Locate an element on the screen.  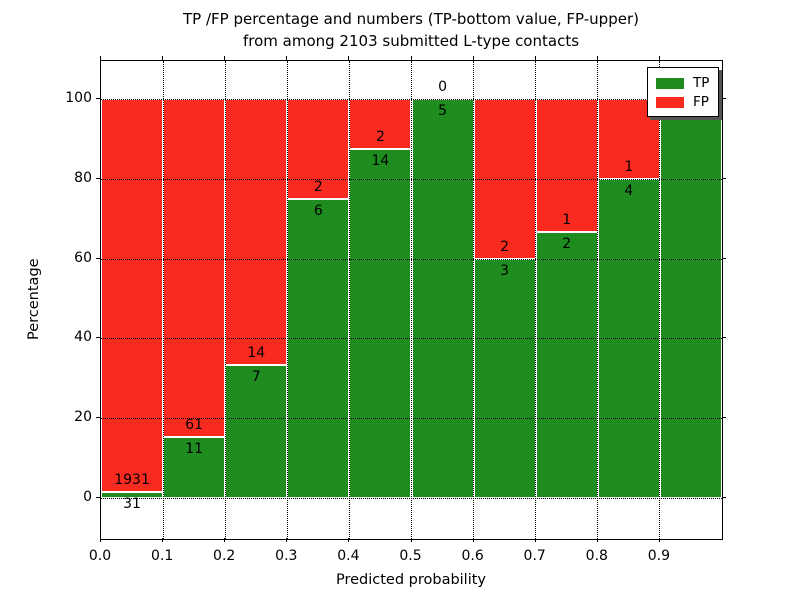
x-tick-label: 0.4 is located at coordinates (348, 556).